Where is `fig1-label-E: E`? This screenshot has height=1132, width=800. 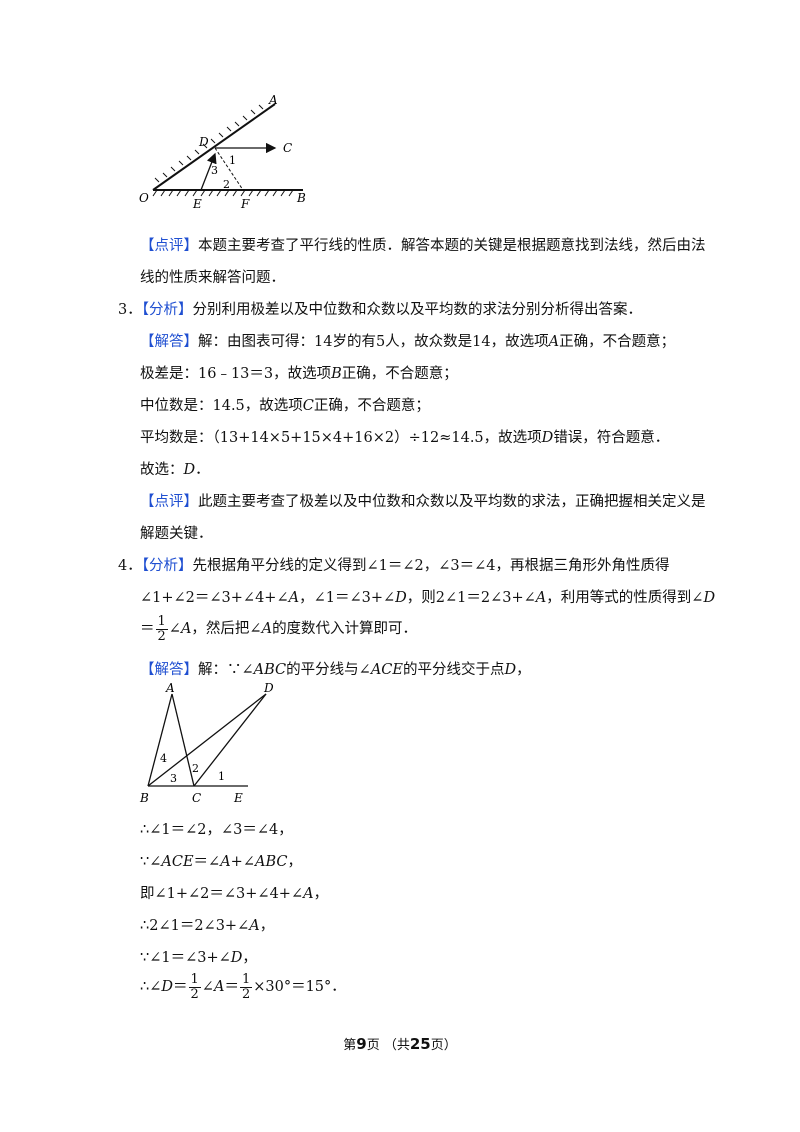 fig1-label-E: E is located at coordinates (197, 204).